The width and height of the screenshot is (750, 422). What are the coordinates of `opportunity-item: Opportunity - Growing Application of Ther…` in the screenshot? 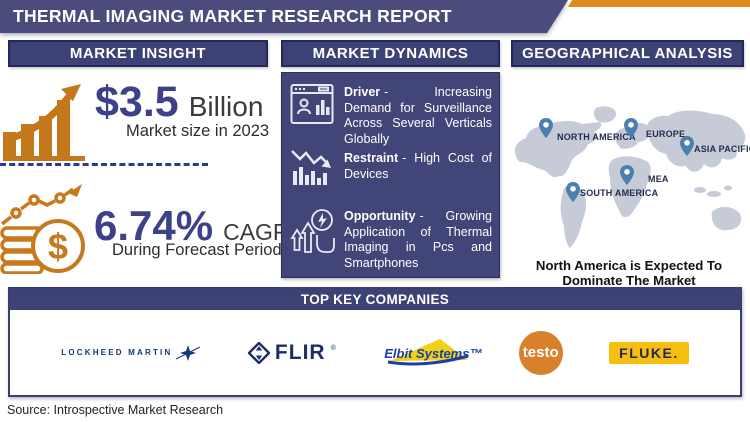 It's located at (418, 240).